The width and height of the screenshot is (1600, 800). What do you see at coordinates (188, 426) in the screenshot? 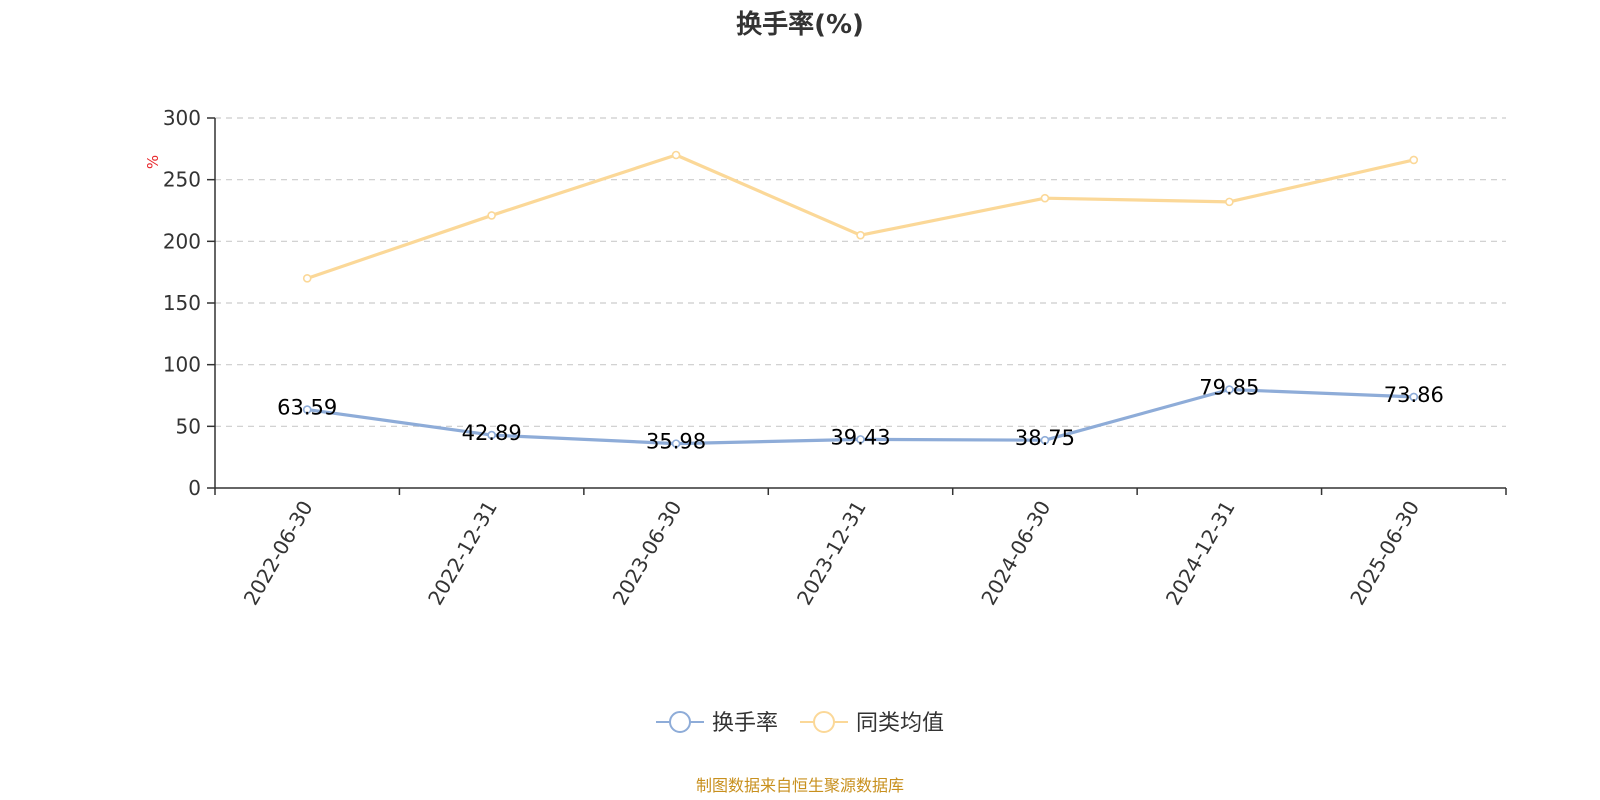
I see `y-tick-label: 50` at bounding box center [188, 426].